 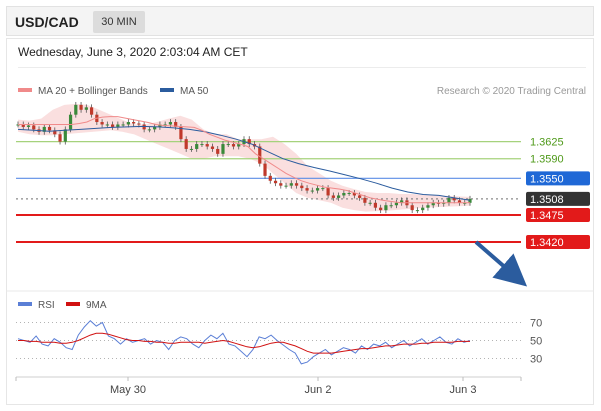 What do you see at coordinates (536, 360) in the screenshot?
I see `rsi-tick-label: 30` at bounding box center [536, 360].